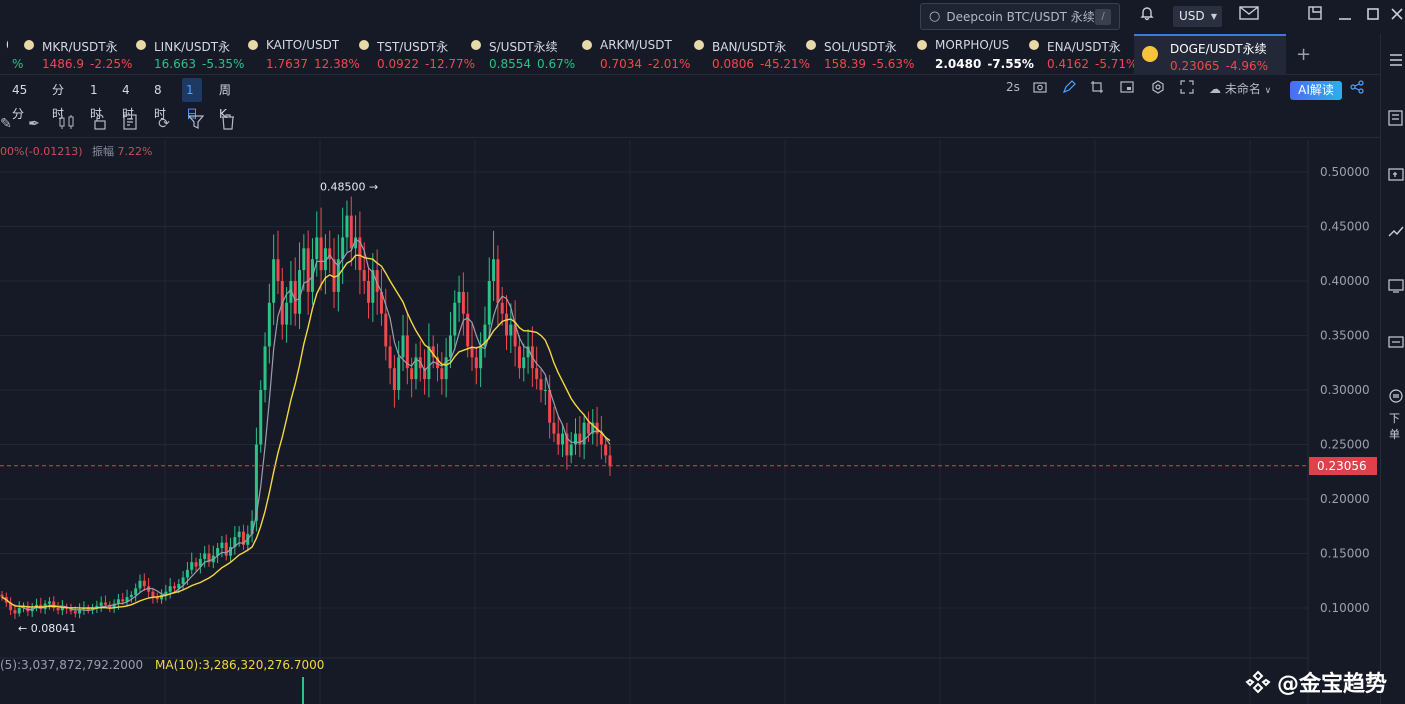  I want to click on drawing-toolbar: ✎ ✒ ⟳, so click(690, 124).